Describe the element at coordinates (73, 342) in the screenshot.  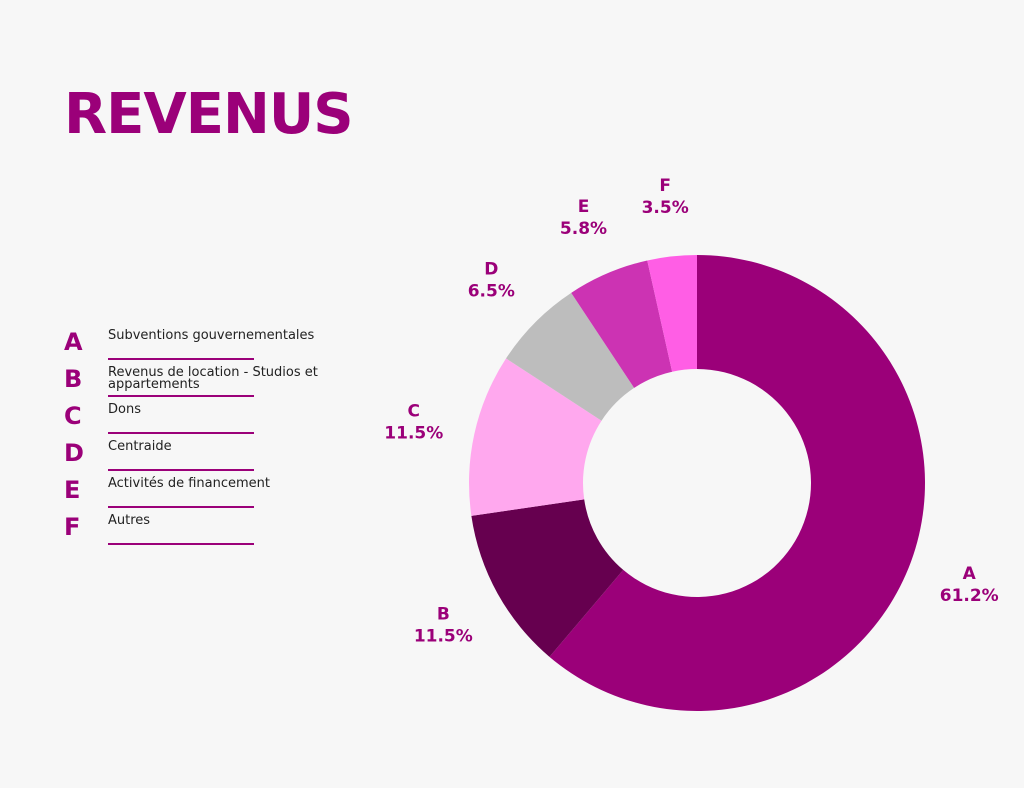
I see `legend-letter: A` at that location.